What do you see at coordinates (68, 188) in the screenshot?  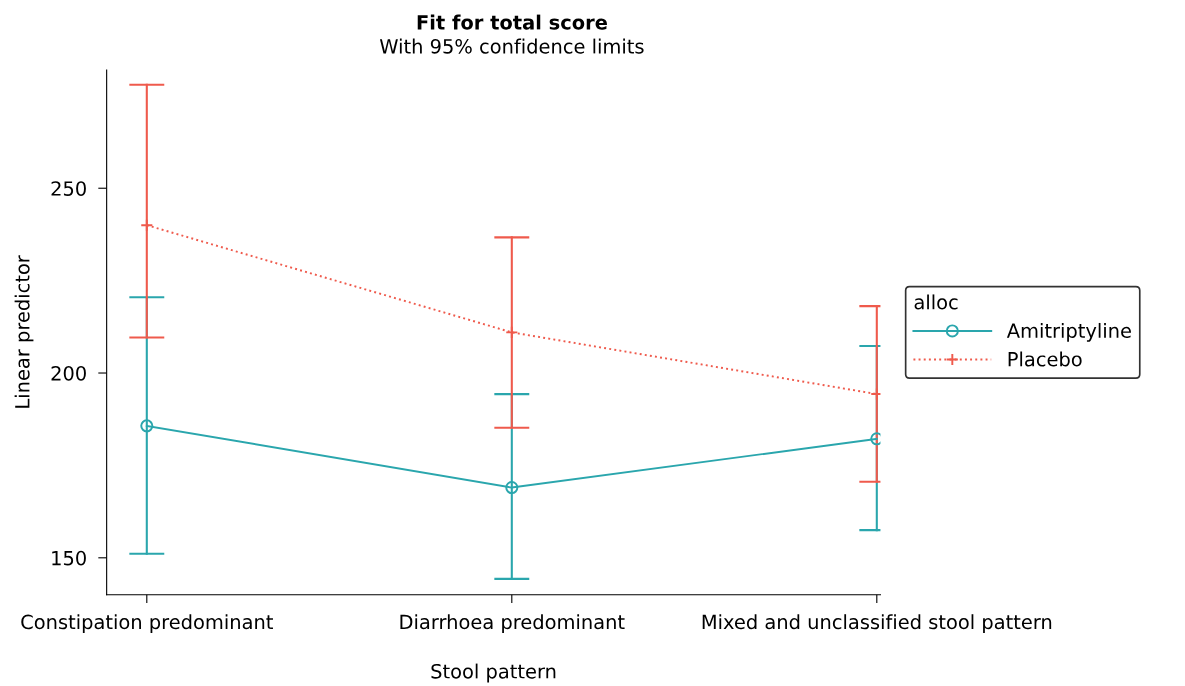 I see `y-tick-label: 250` at bounding box center [68, 188].